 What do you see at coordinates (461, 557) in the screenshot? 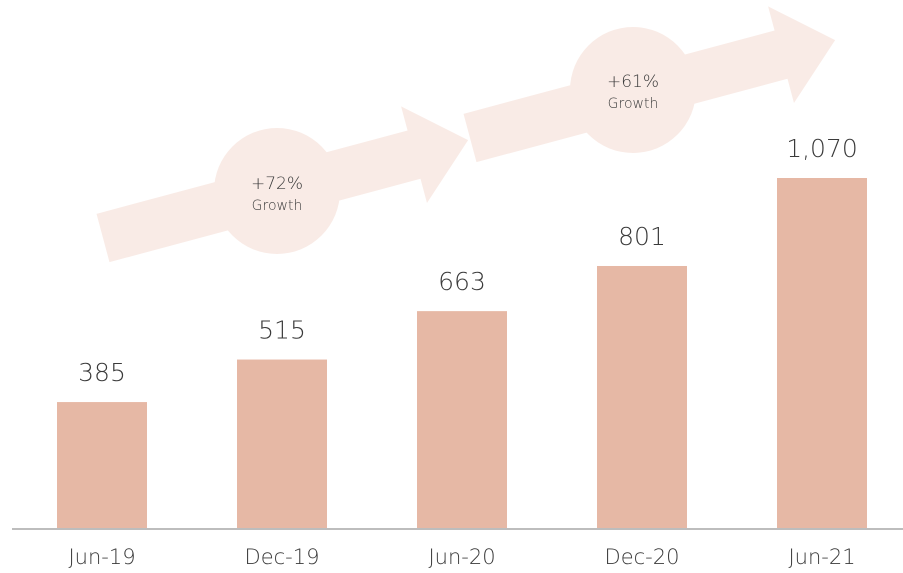
I see `x-tick-label: Jun-20` at bounding box center [461, 557].